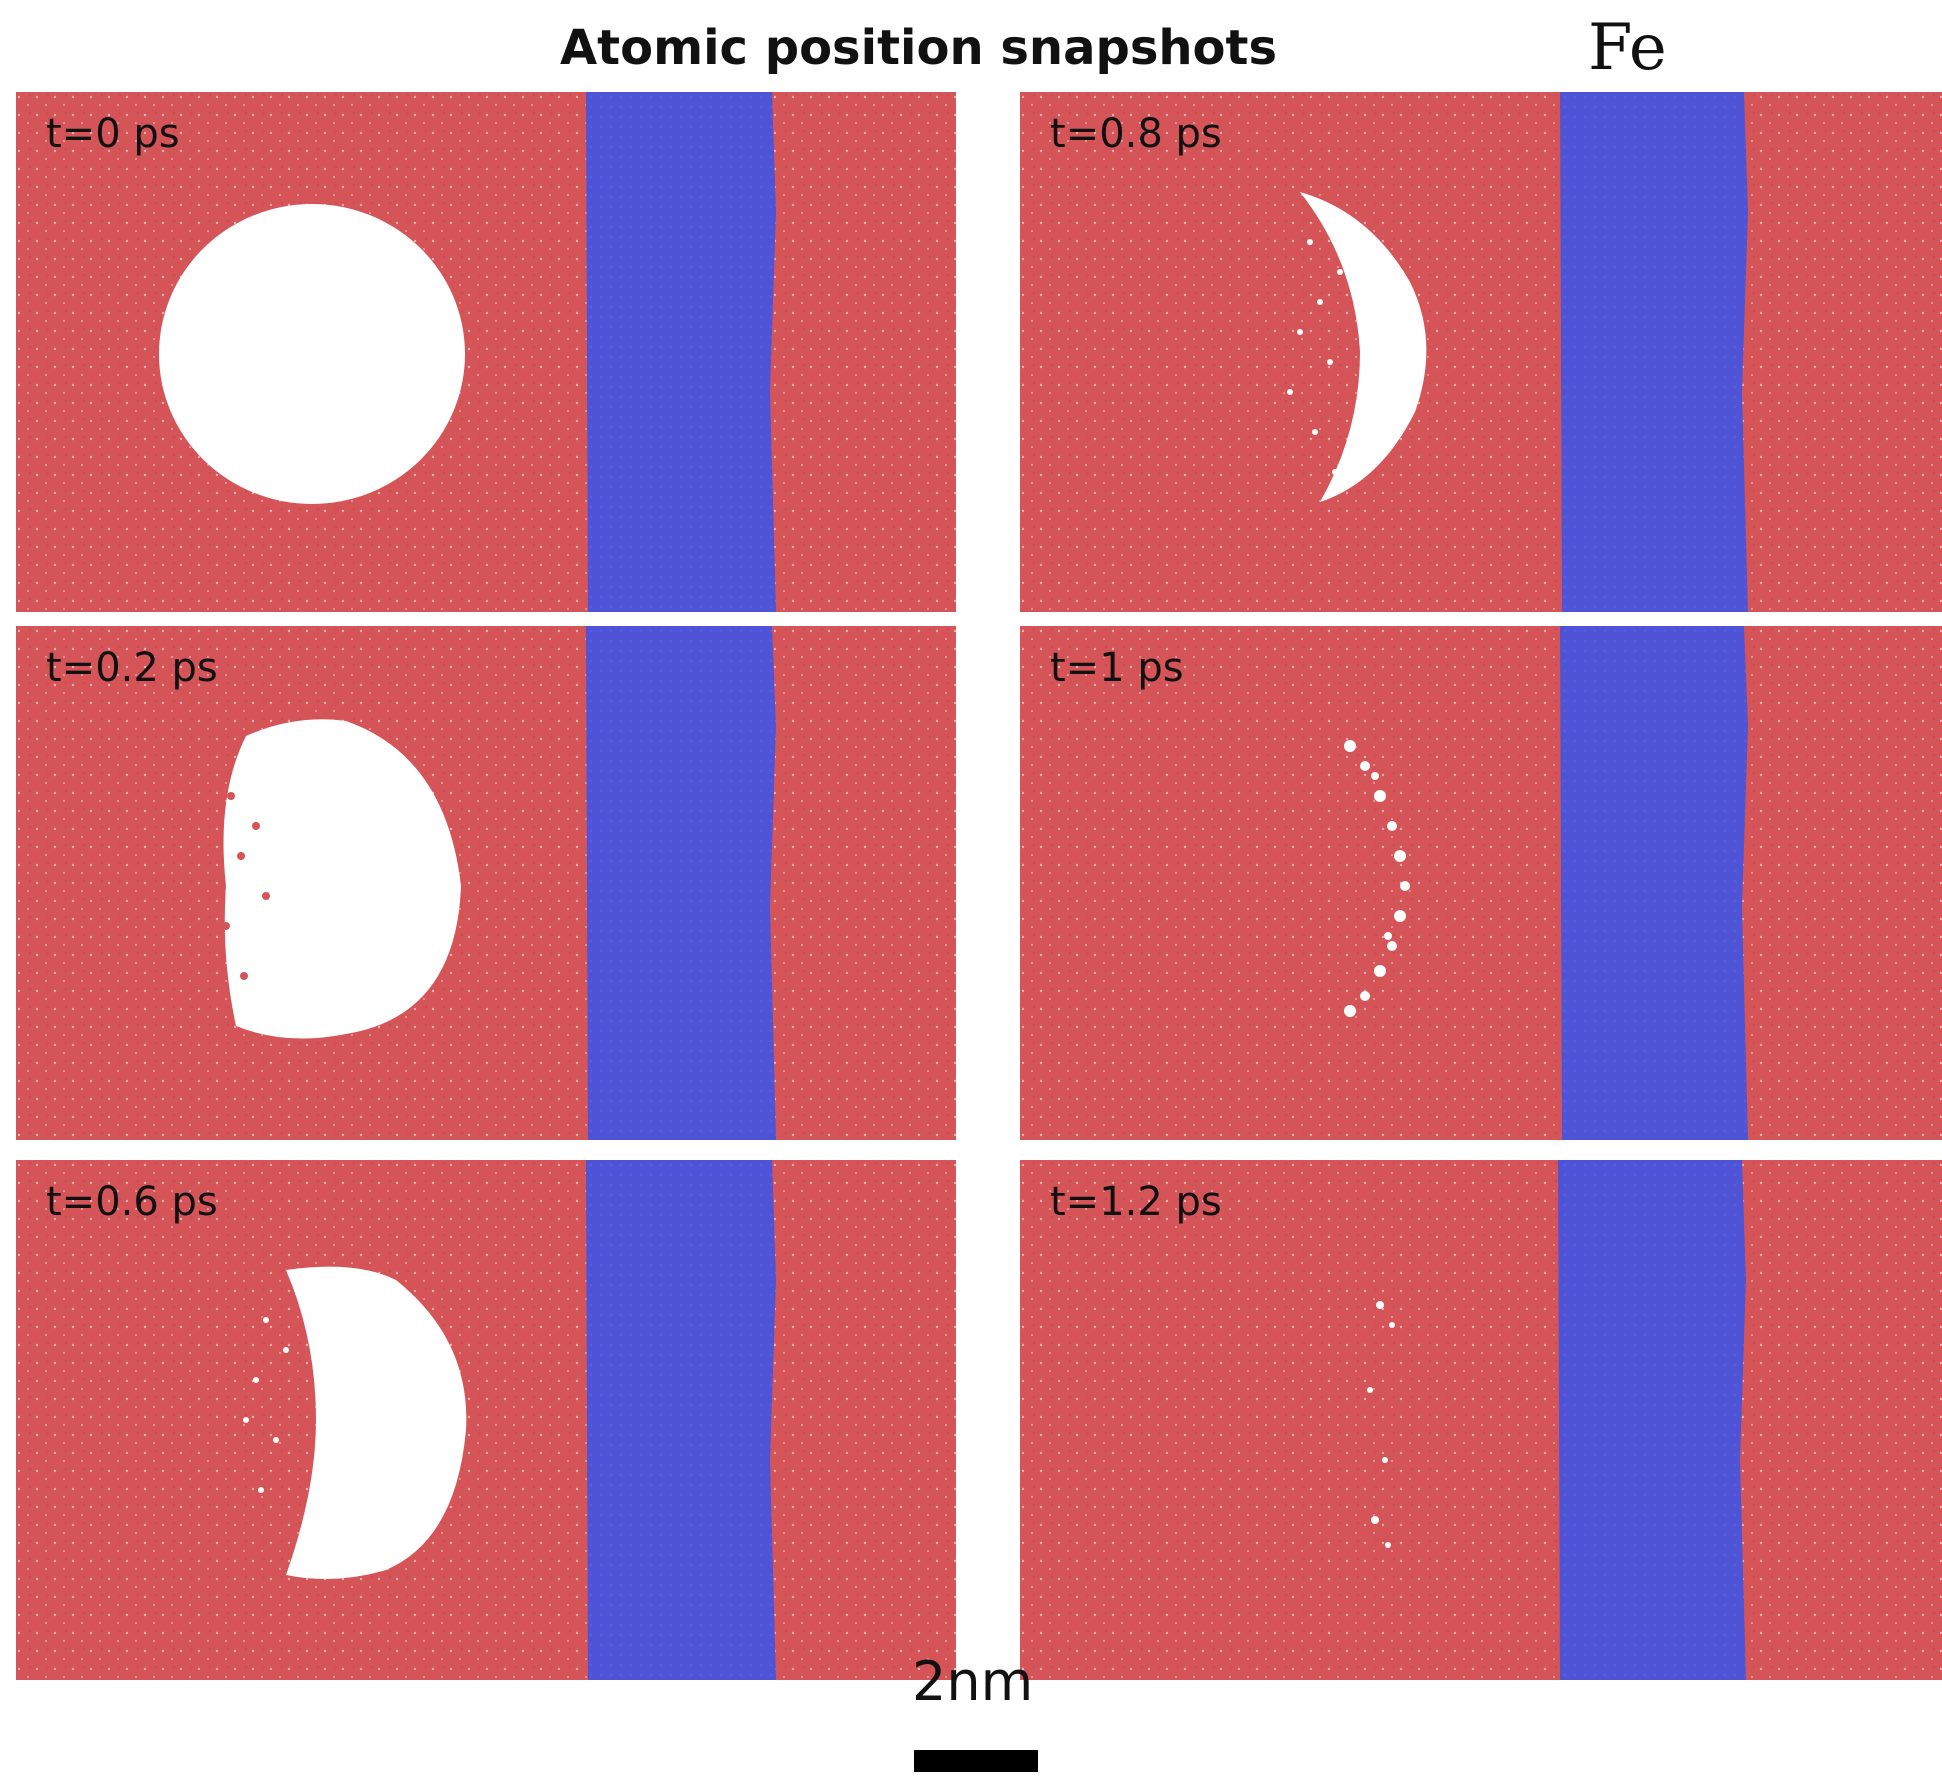 Image resolution: width=1942 pixels, height=1790 pixels. What do you see at coordinates (132, 668) in the screenshot?
I see `time-label: t=0.2 ps` at bounding box center [132, 668].